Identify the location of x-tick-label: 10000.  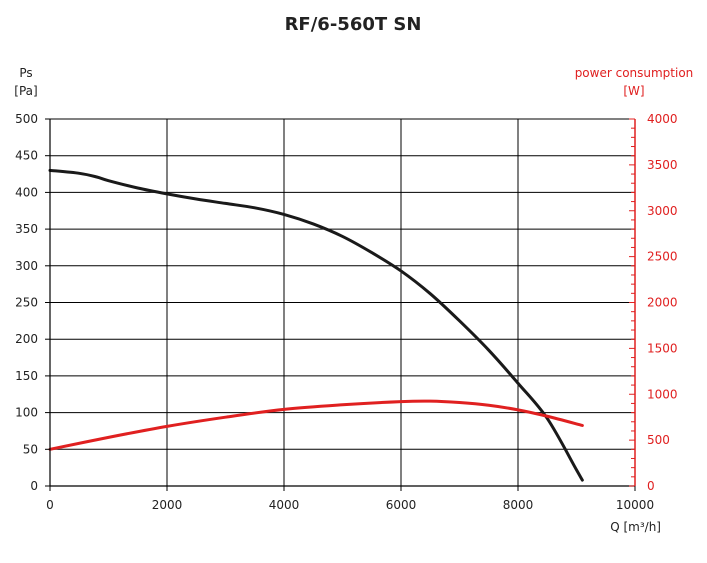
(635, 505).